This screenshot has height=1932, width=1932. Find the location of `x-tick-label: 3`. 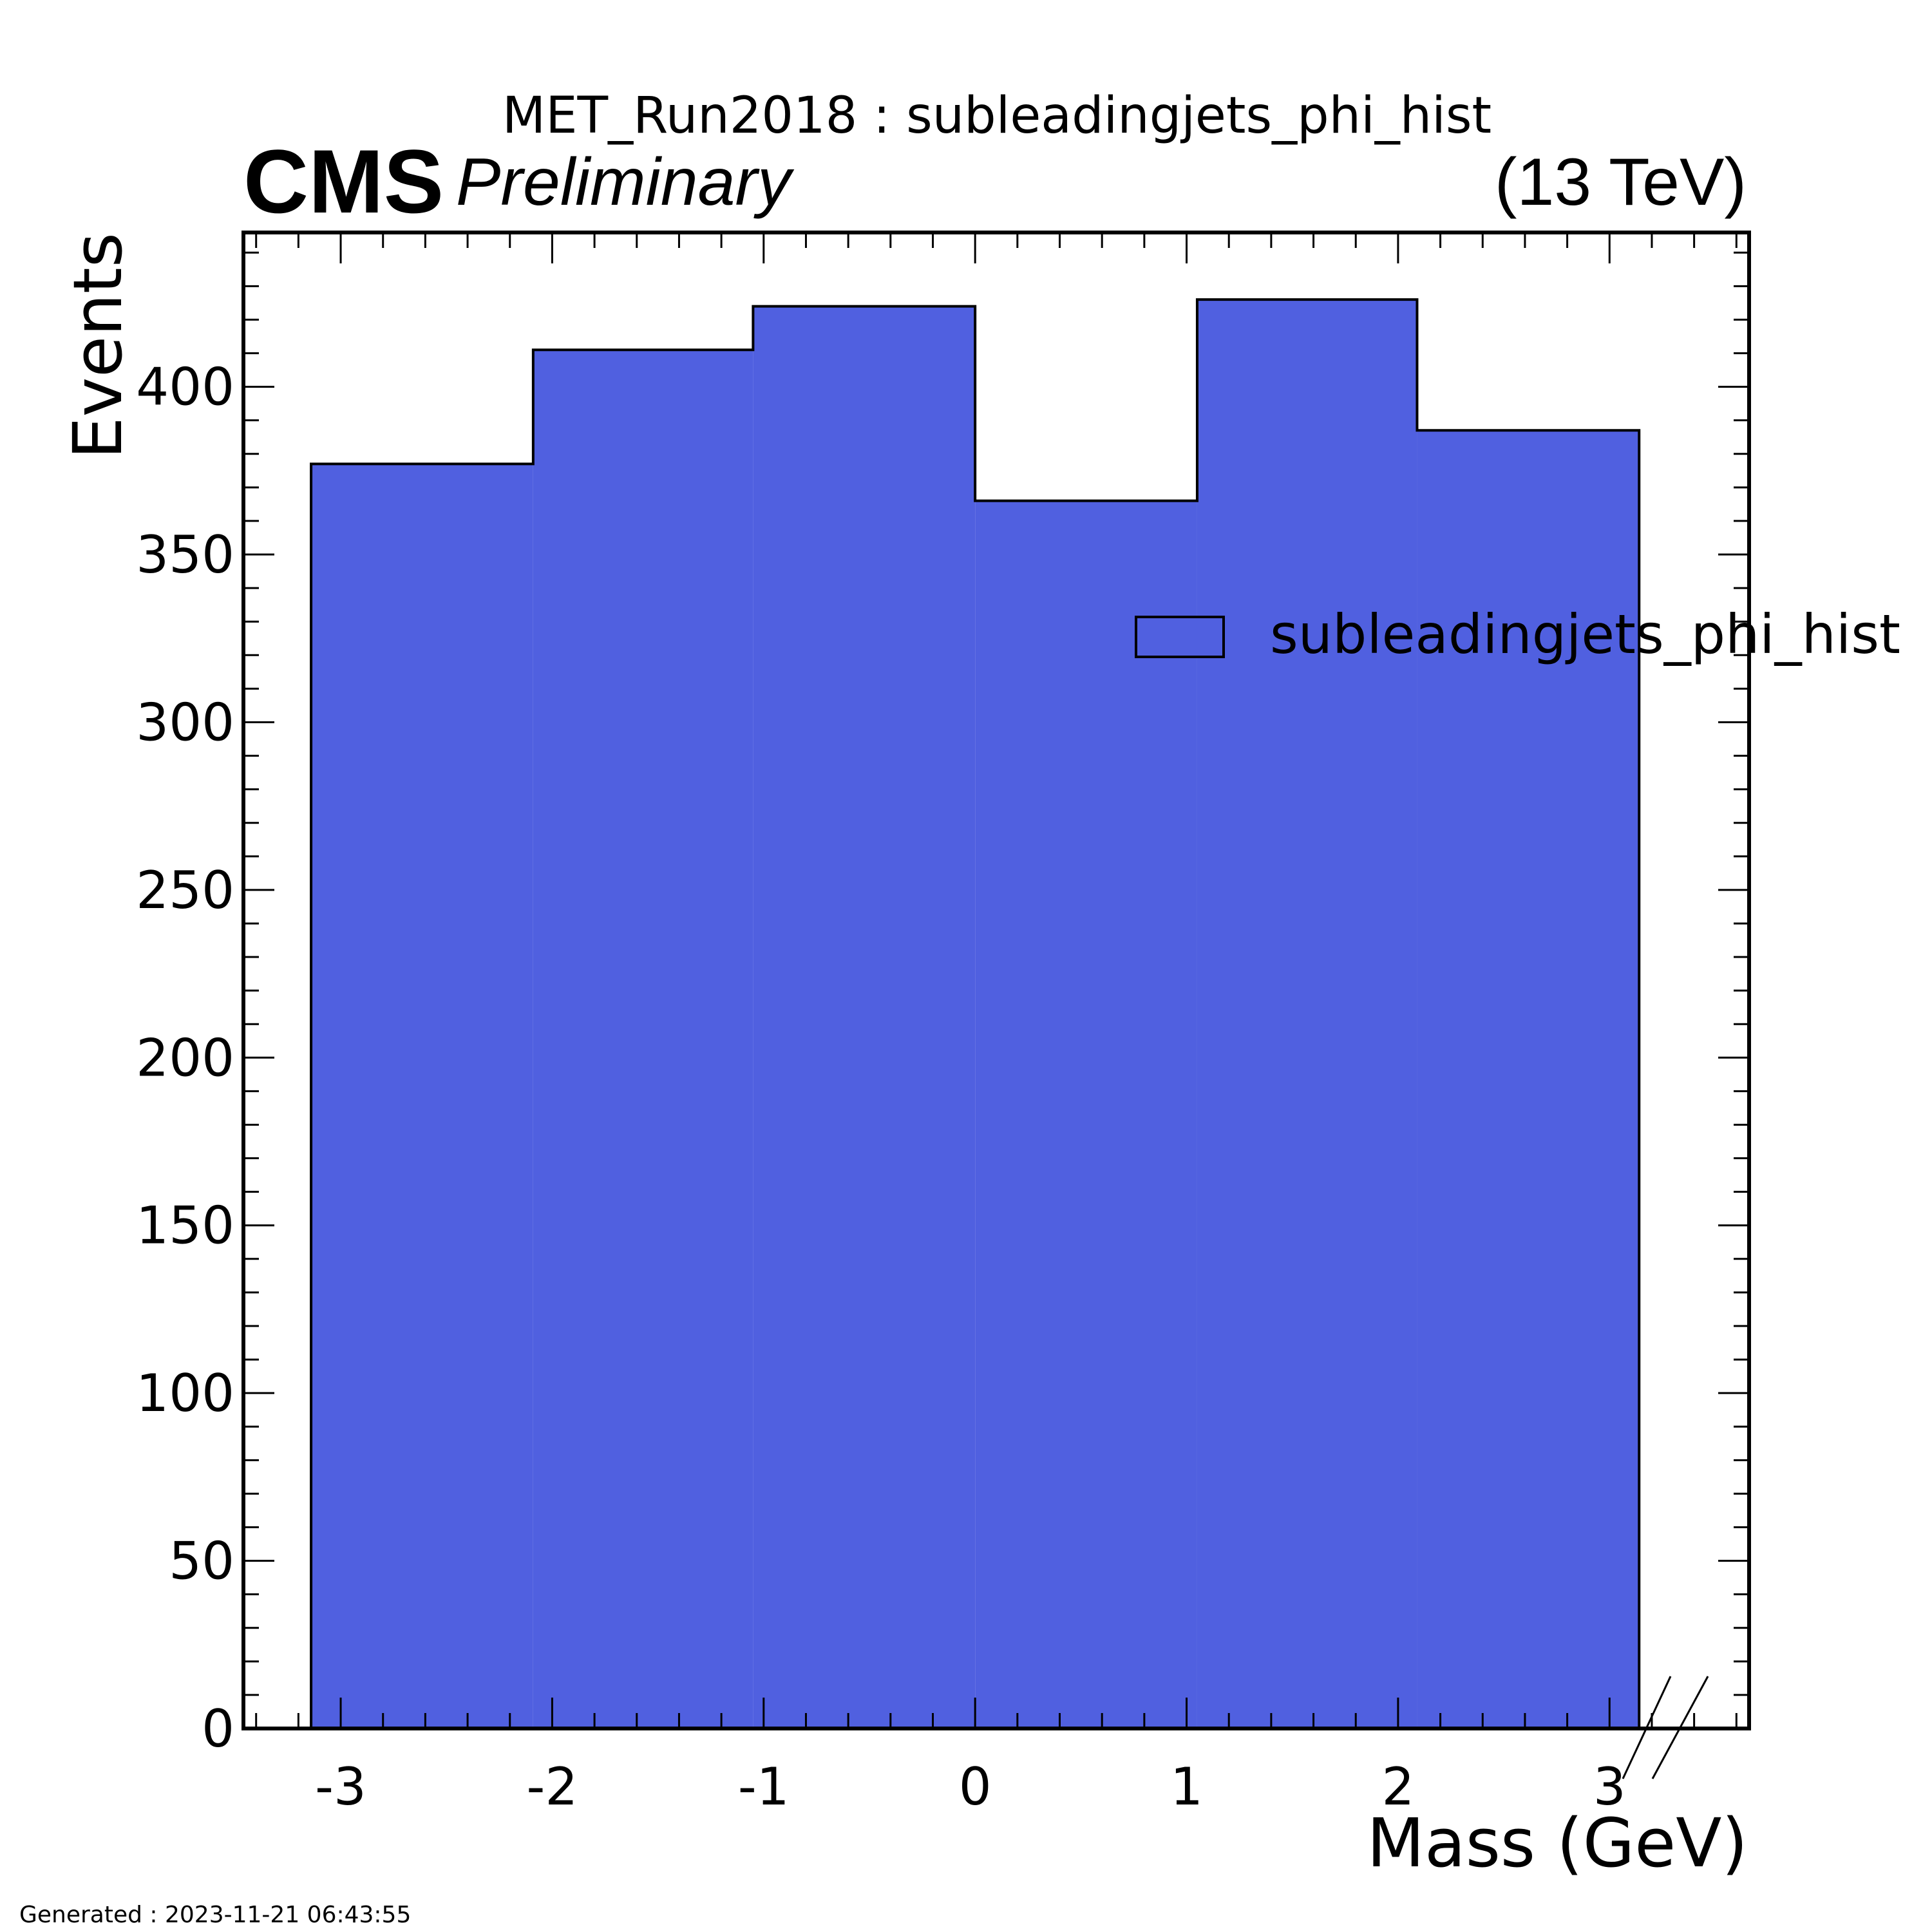

x-tick-label: 3 is located at coordinates (1609, 1787).